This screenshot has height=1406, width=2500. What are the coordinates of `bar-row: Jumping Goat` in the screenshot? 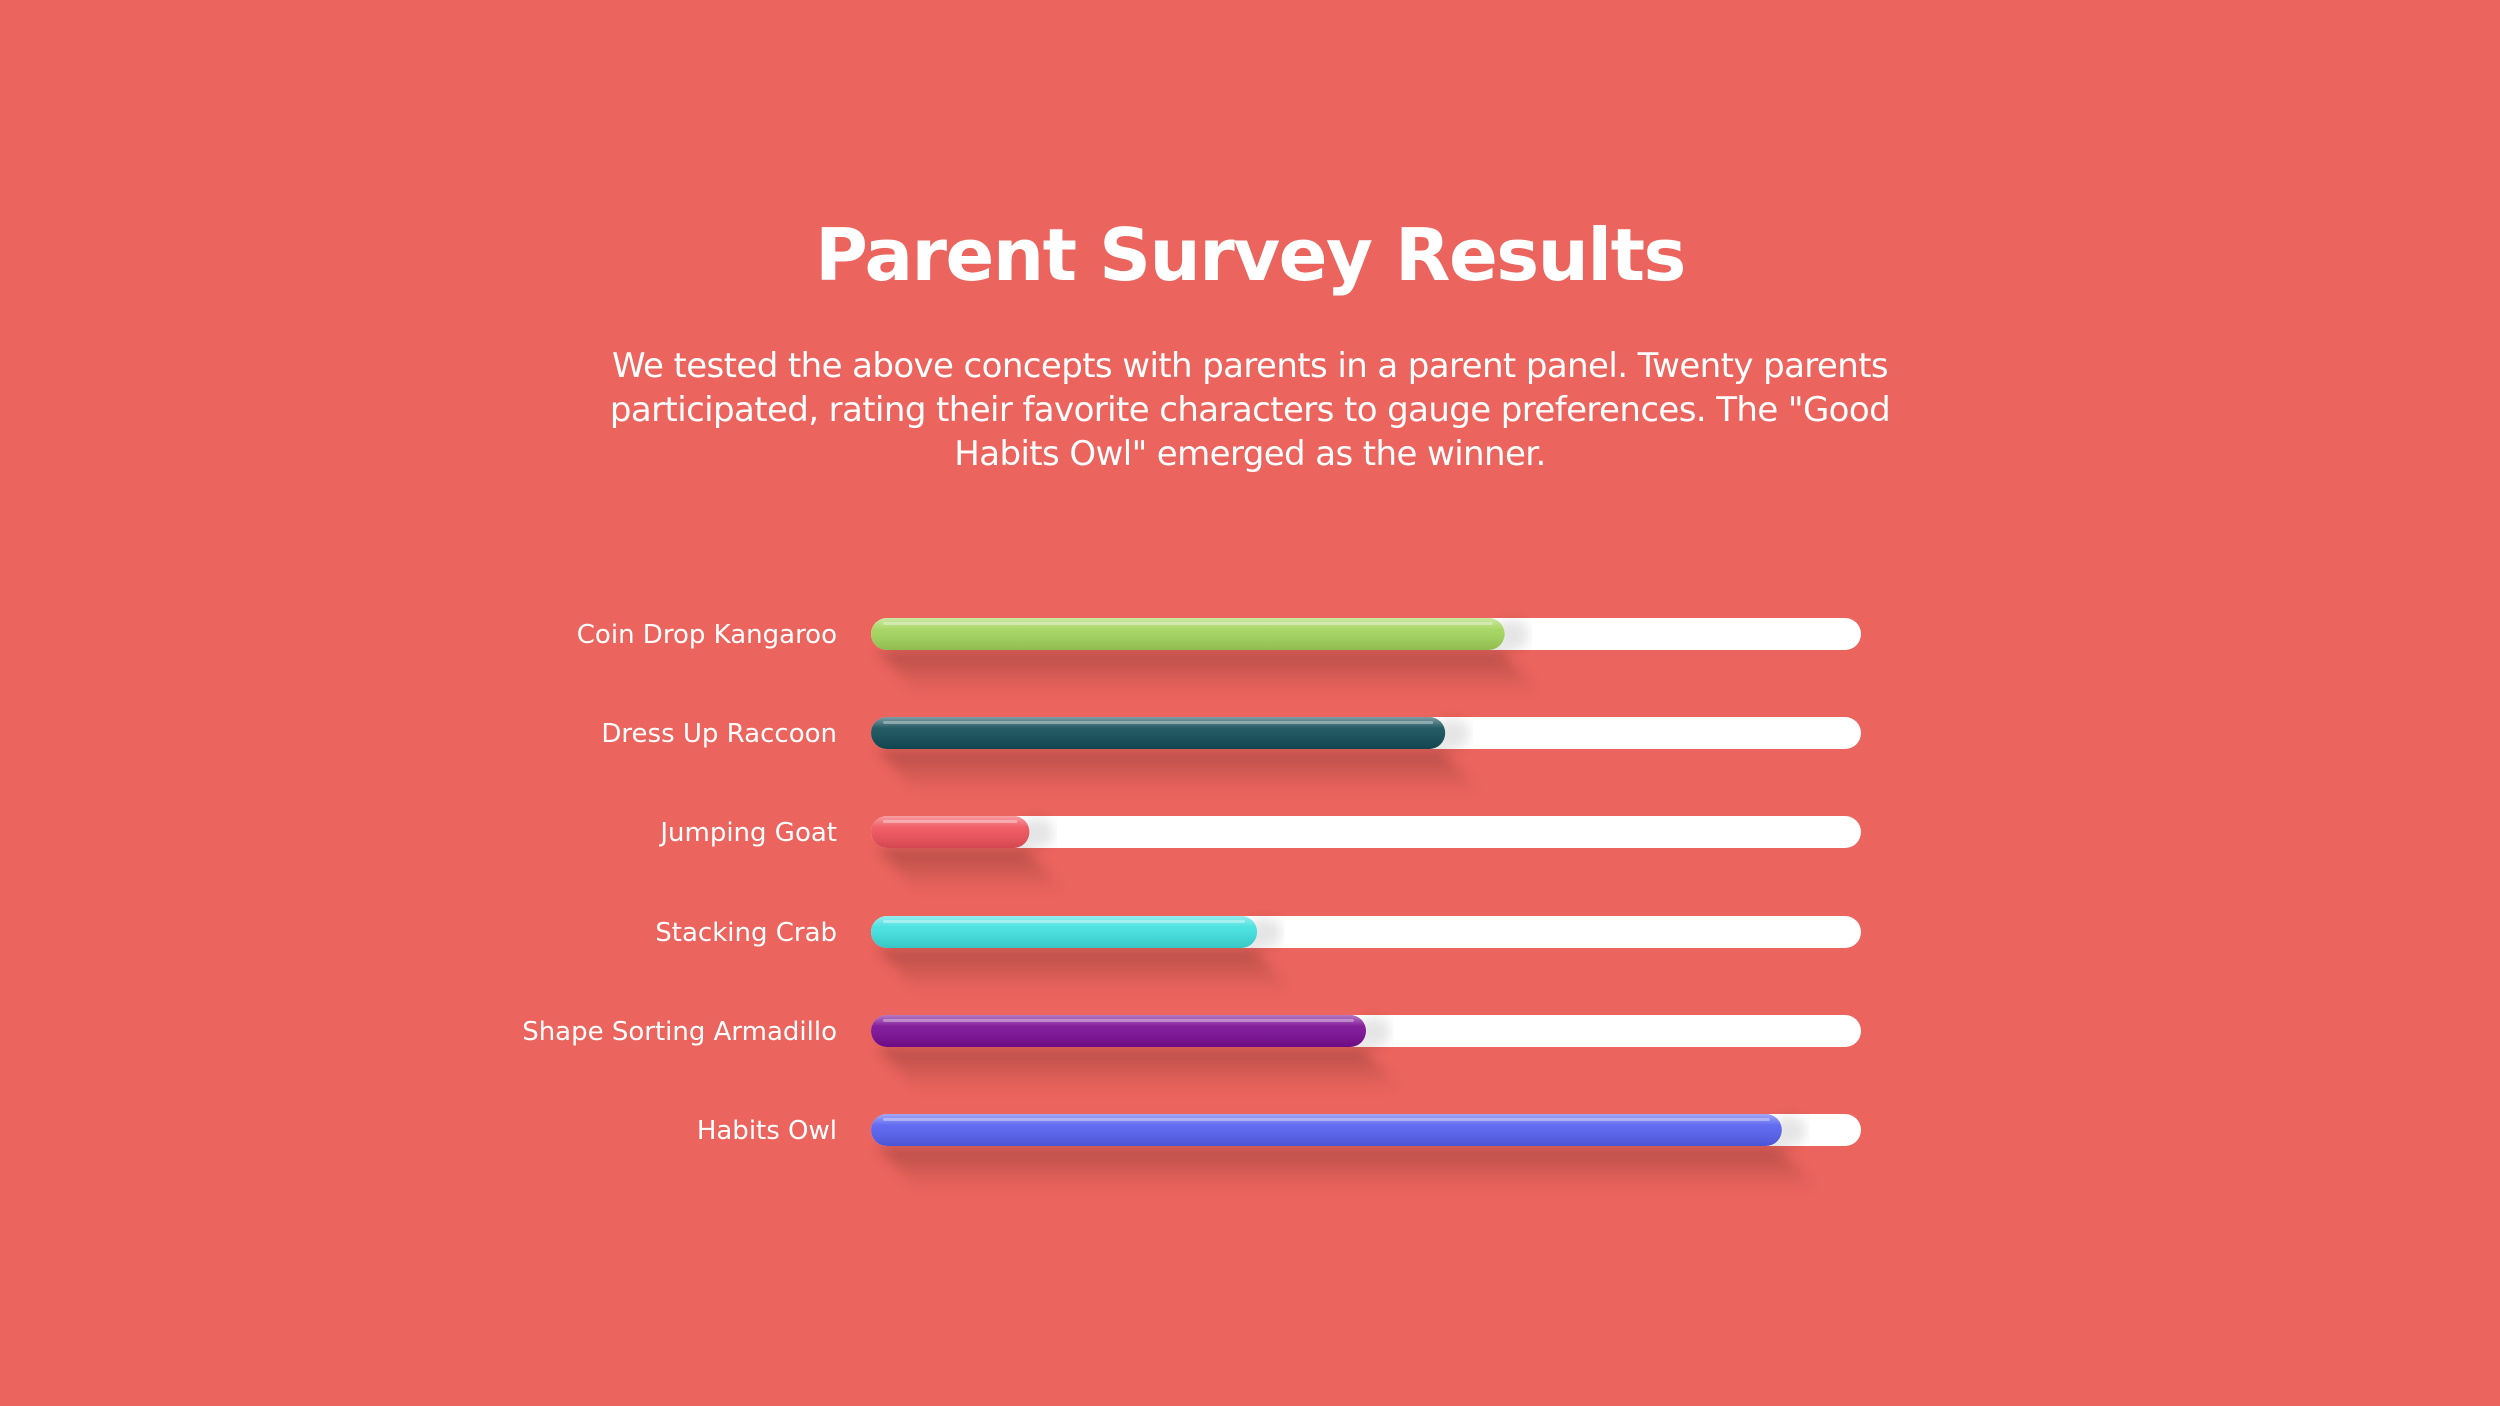 It's located at (1259, 854).